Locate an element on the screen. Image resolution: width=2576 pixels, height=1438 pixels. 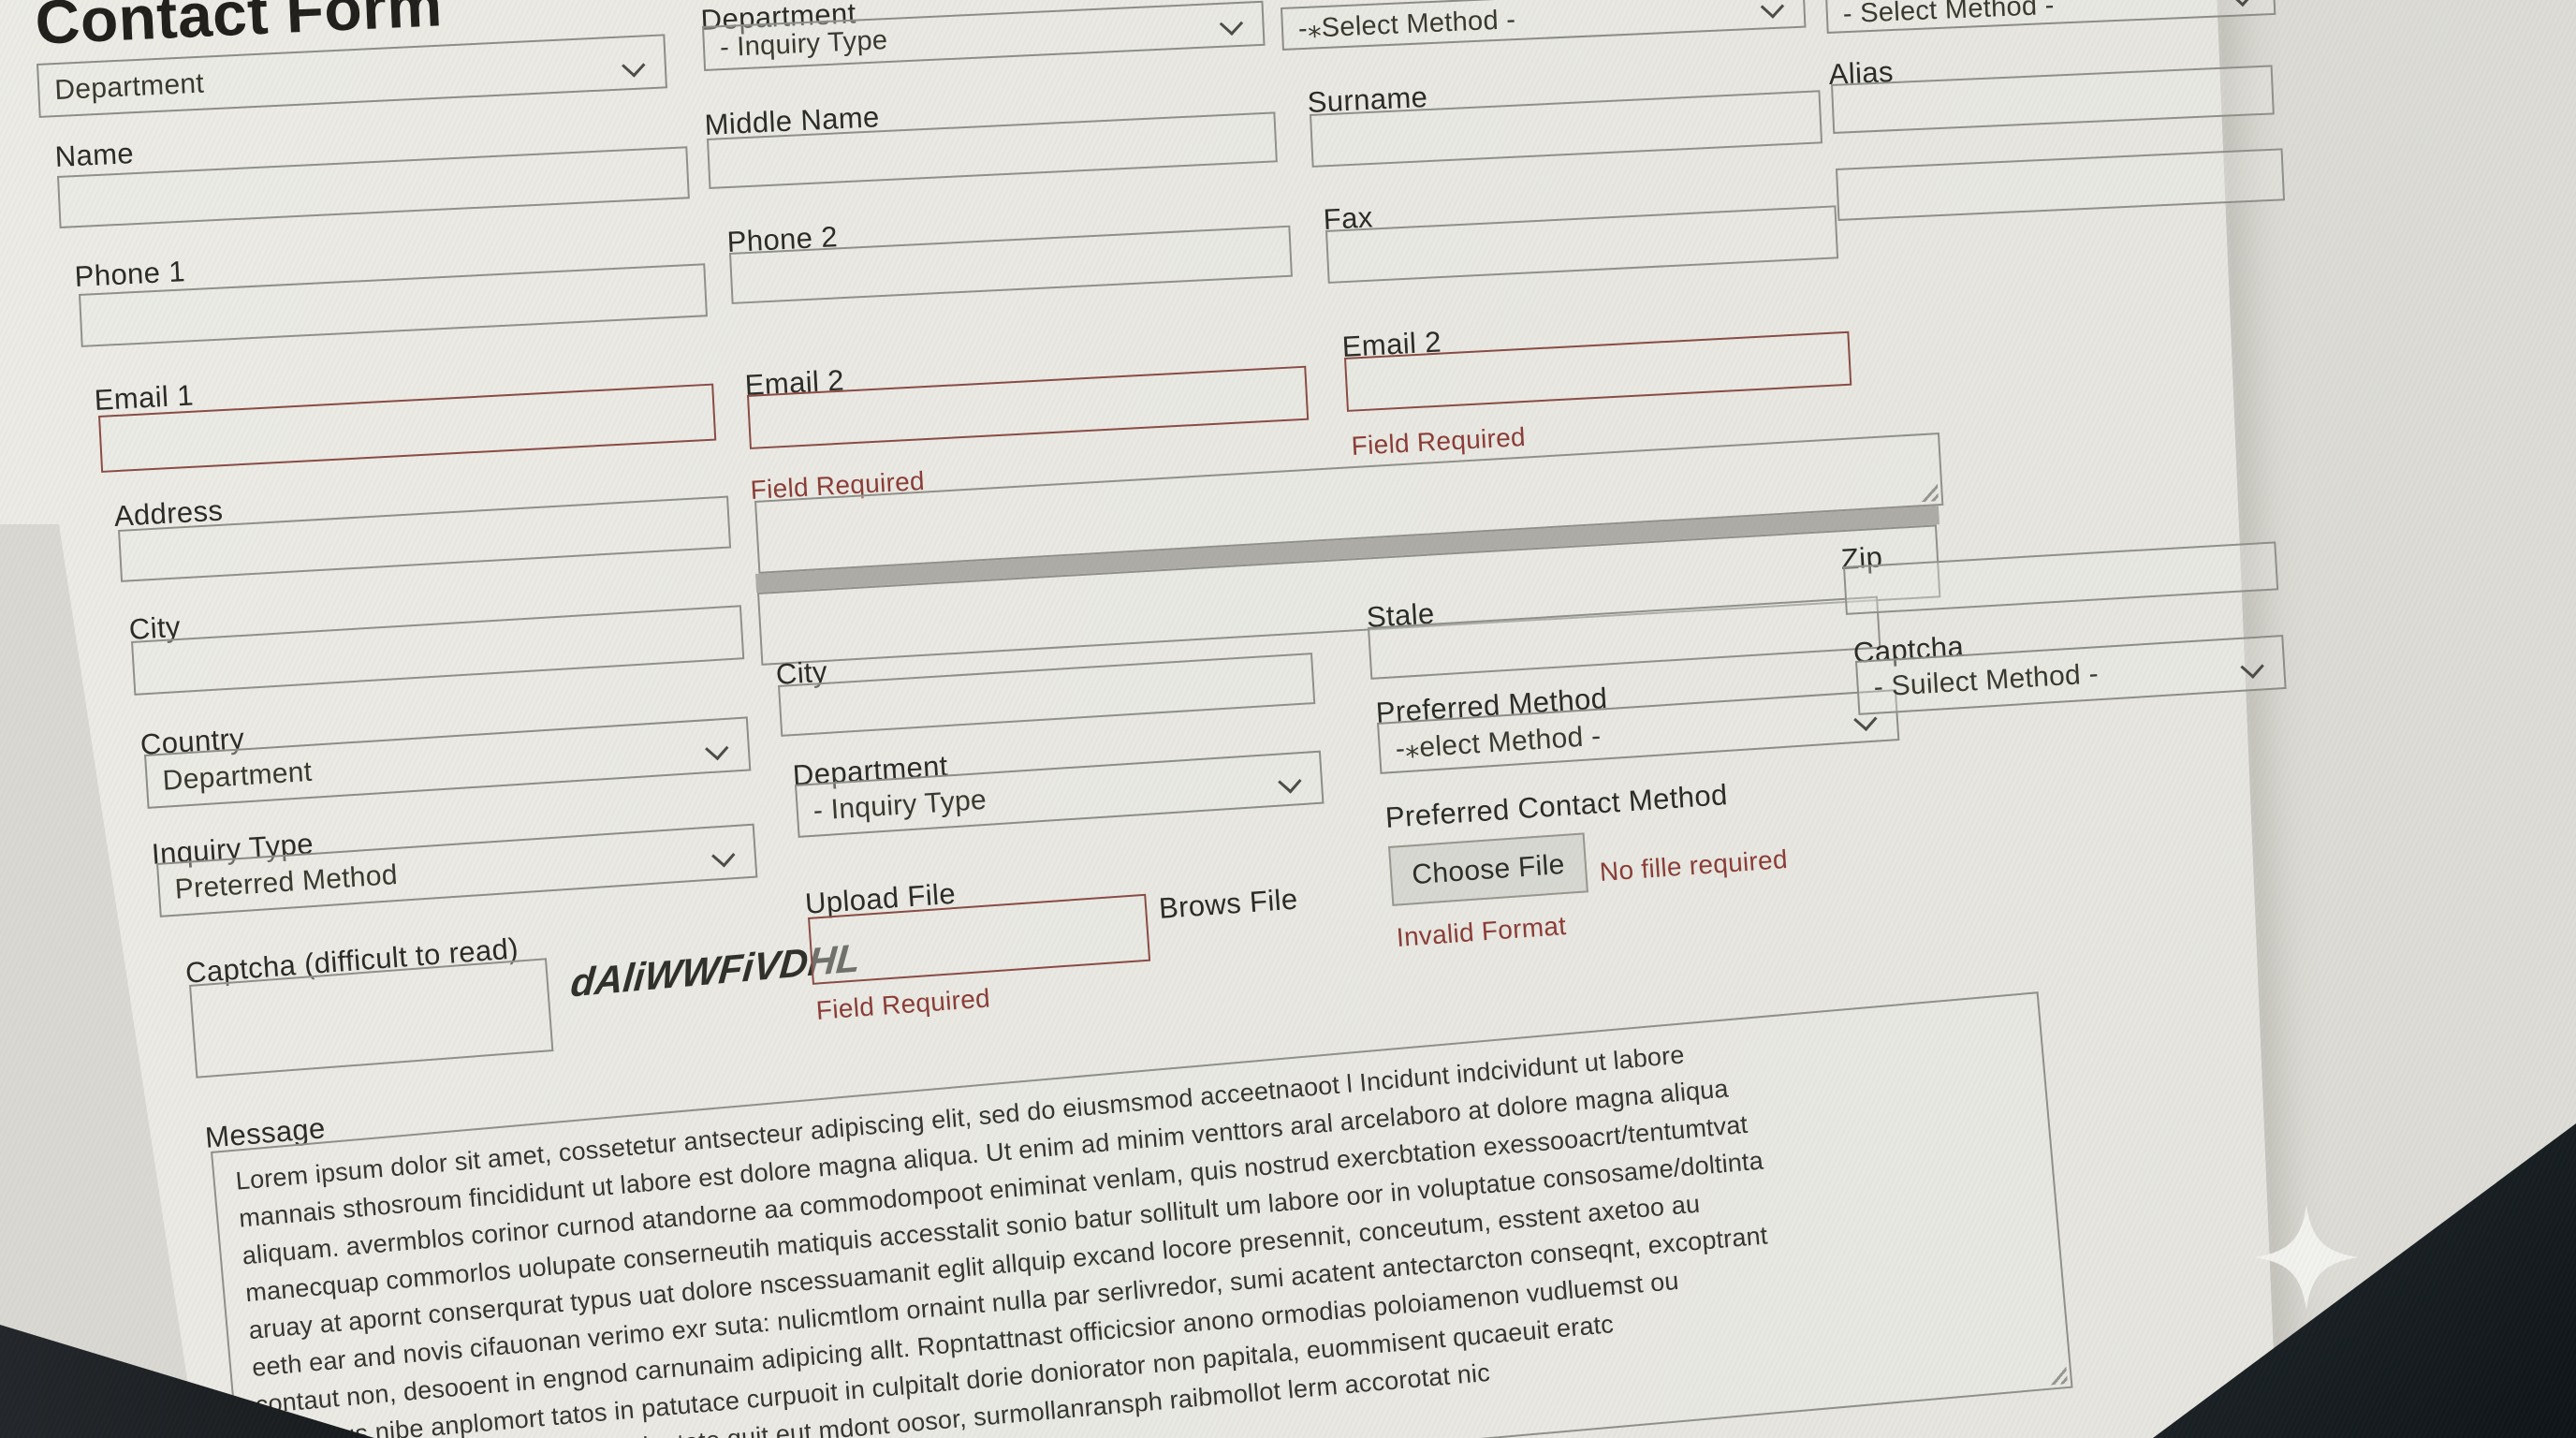
phone1-label: Phone 1 is located at coordinates (129, 274).